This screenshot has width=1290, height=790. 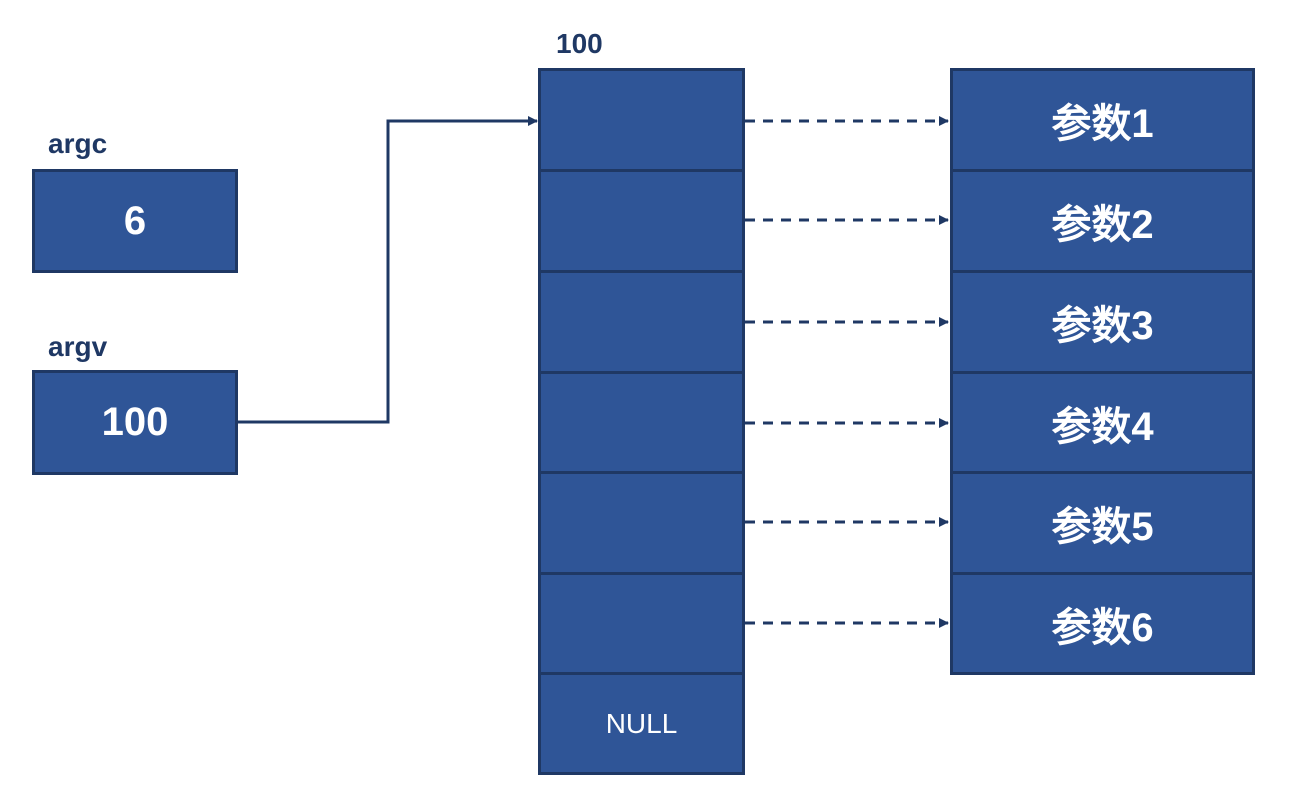 I want to click on argc-box: 6, so click(x=135, y=221).